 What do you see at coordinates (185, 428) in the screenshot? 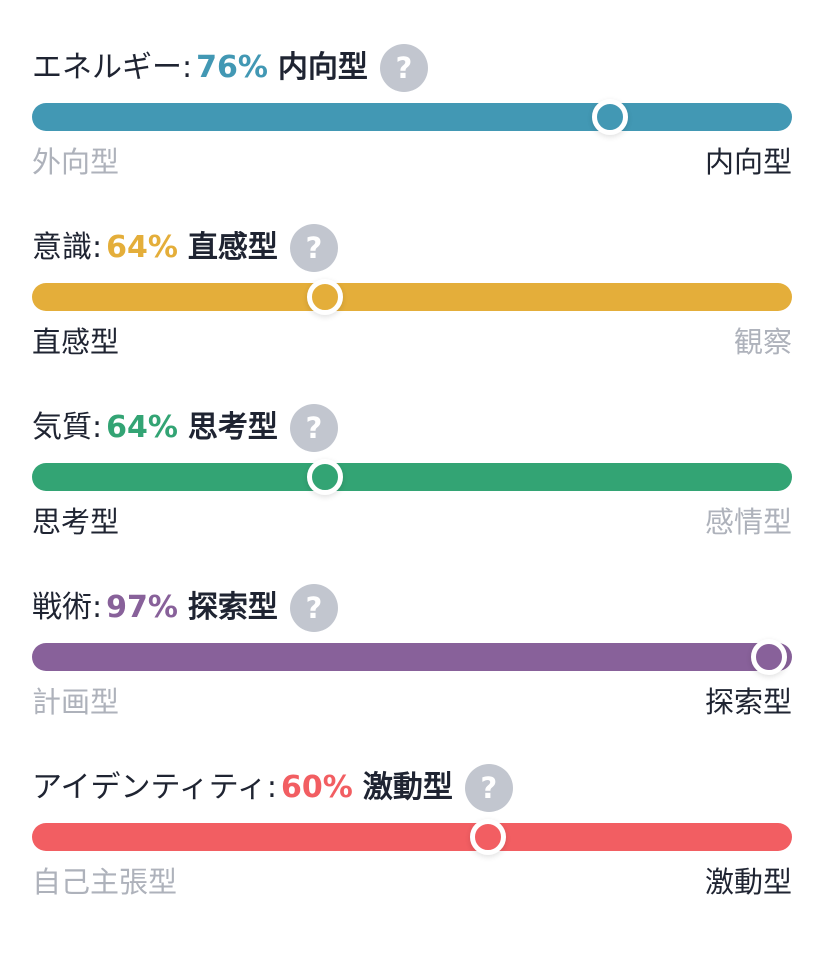
I see `trait-header: 気質: 64% 思考型 ?` at bounding box center [185, 428].